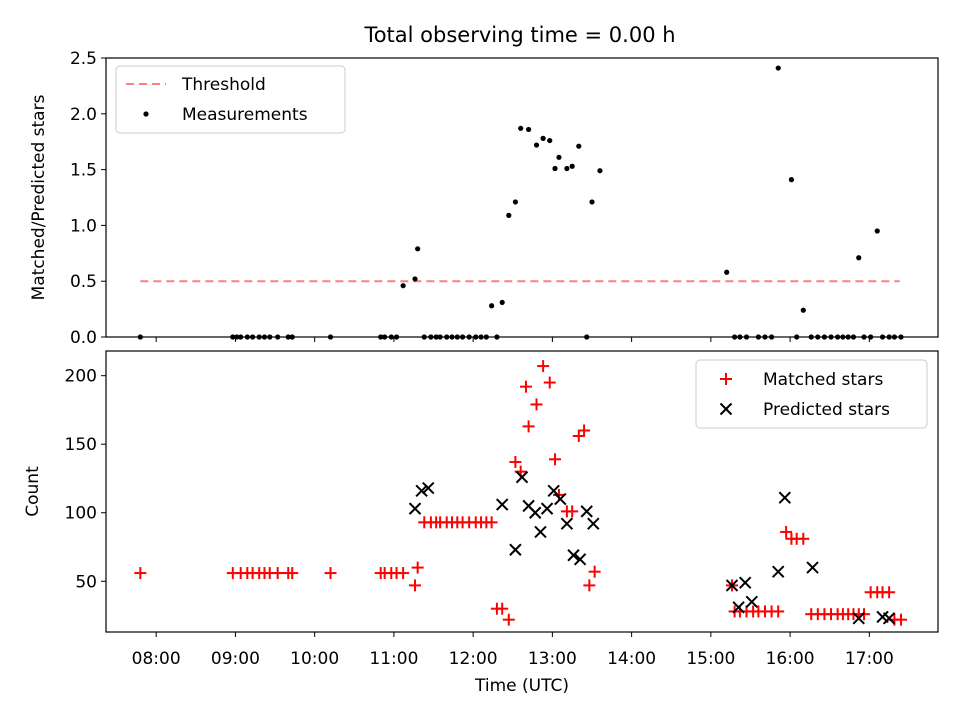 Image resolution: width=960 pixels, height=720 pixels. I want to click on ratio-y-tick-label: 2.5, so click(83, 59).